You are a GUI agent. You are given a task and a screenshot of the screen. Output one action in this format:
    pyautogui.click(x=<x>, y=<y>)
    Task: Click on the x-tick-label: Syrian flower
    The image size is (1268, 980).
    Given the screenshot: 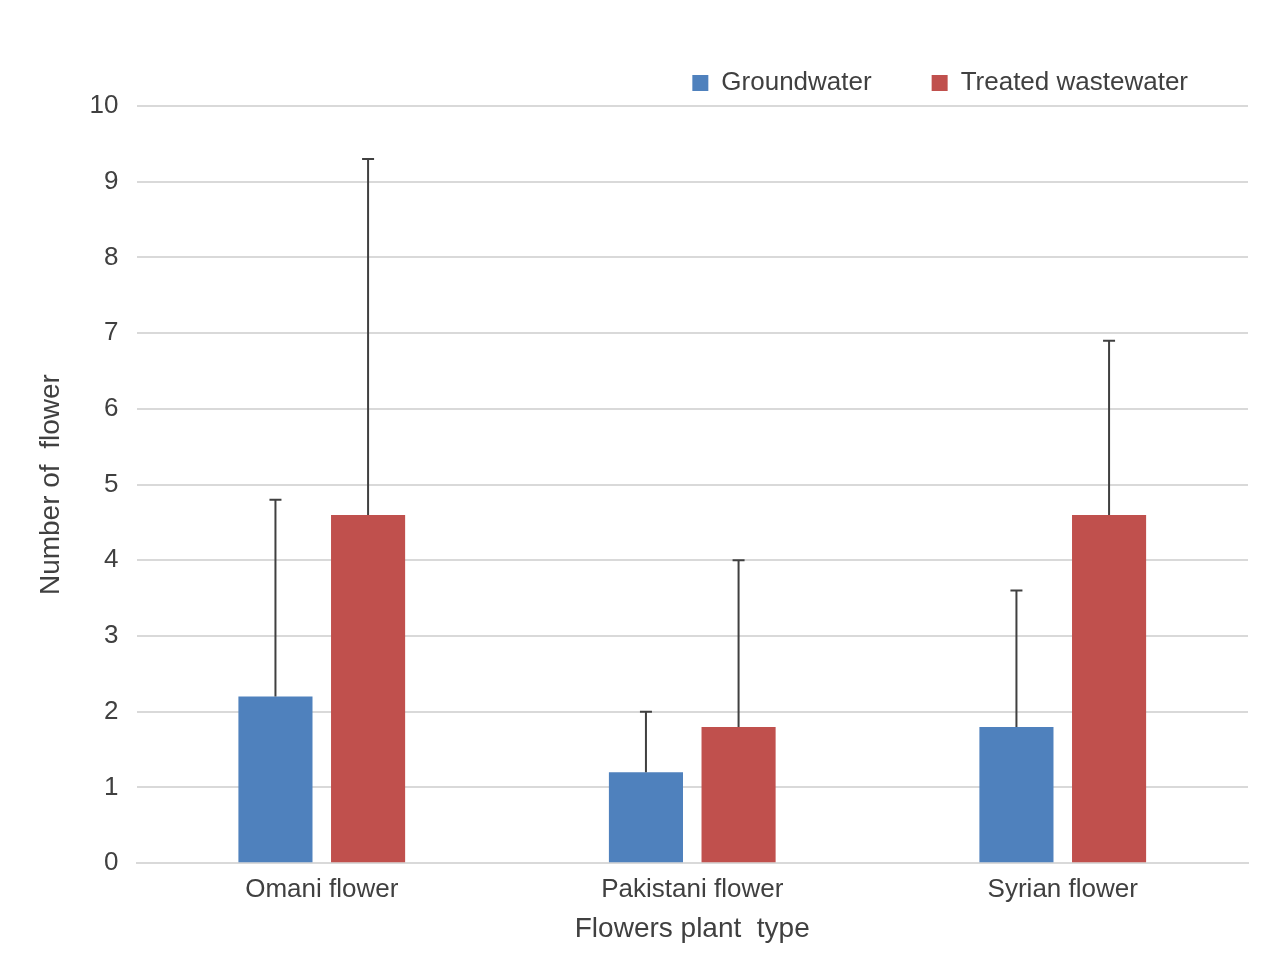 What is the action you would take?
    pyautogui.click(x=1063, y=887)
    